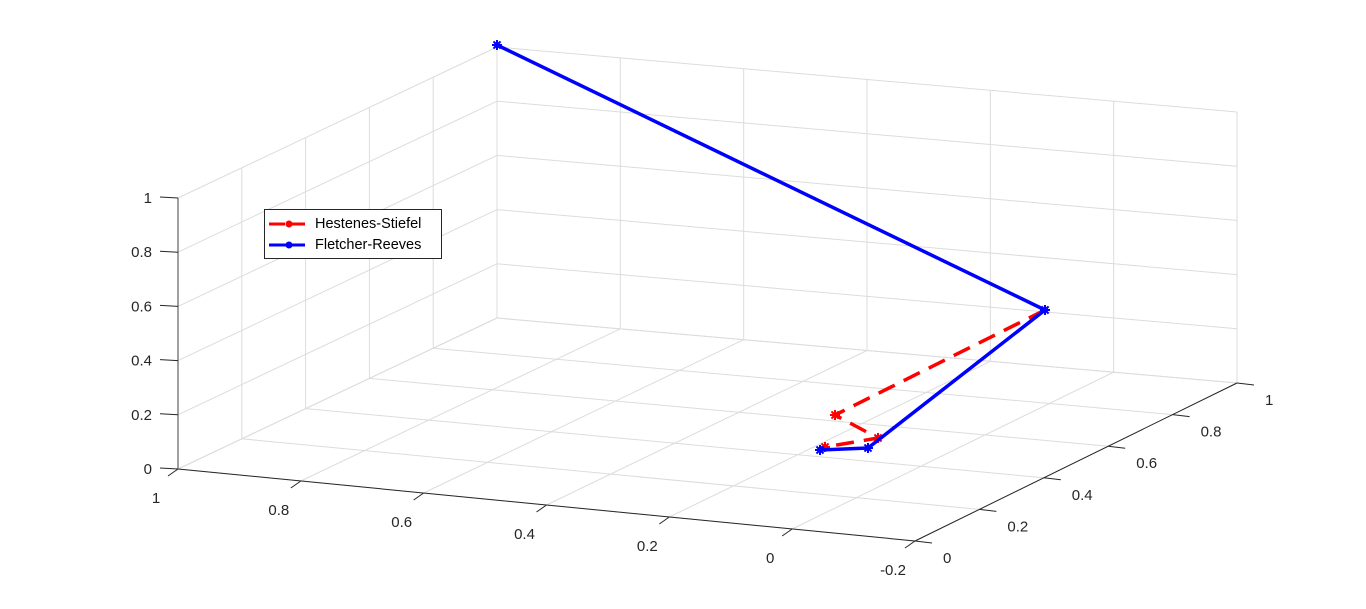 The height and width of the screenshot is (609, 1366). What do you see at coordinates (1017, 526) in the screenshot?
I see `y-tick-label: 0.2` at bounding box center [1017, 526].